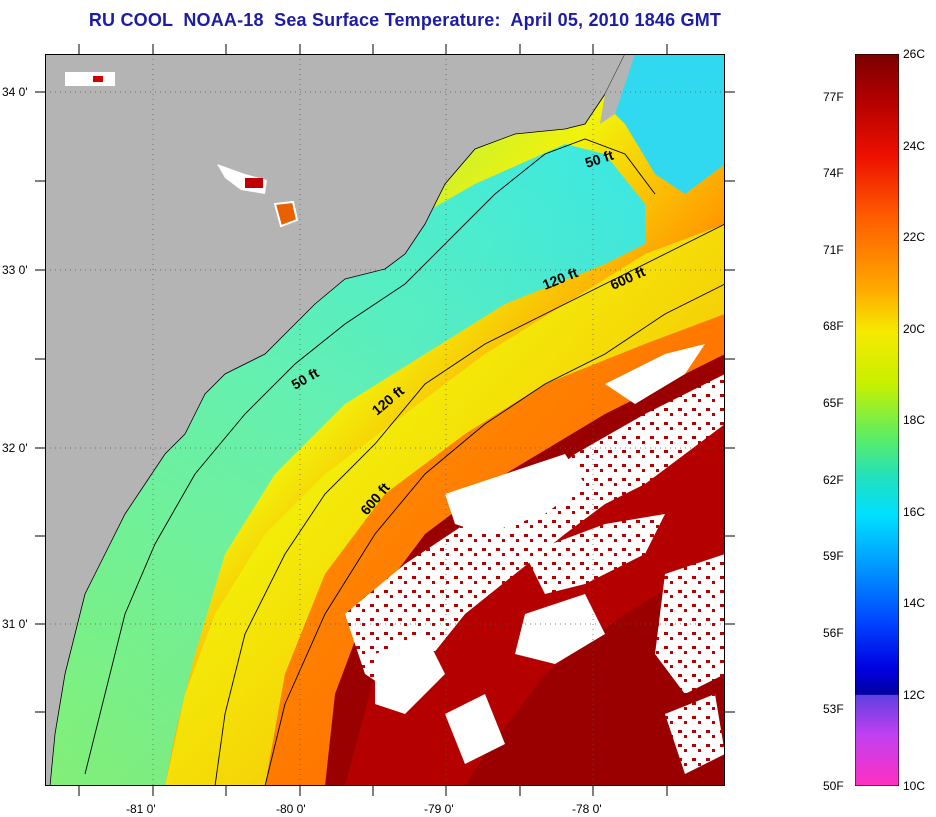 This screenshot has width=936, height=817. Describe the element at coordinates (914, 603) in the screenshot. I see `cb-label-14c: 14C` at that location.